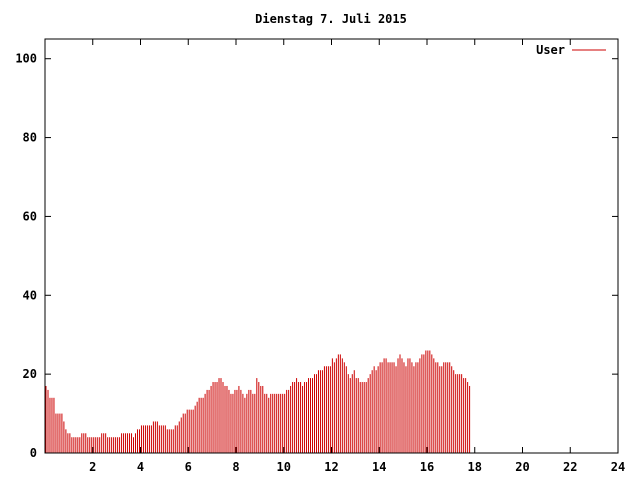 This screenshot has width=640, height=480. Describe the element at coordinates (30, 295) in the screenshot. I see `y-tick-label: 40` at that location.